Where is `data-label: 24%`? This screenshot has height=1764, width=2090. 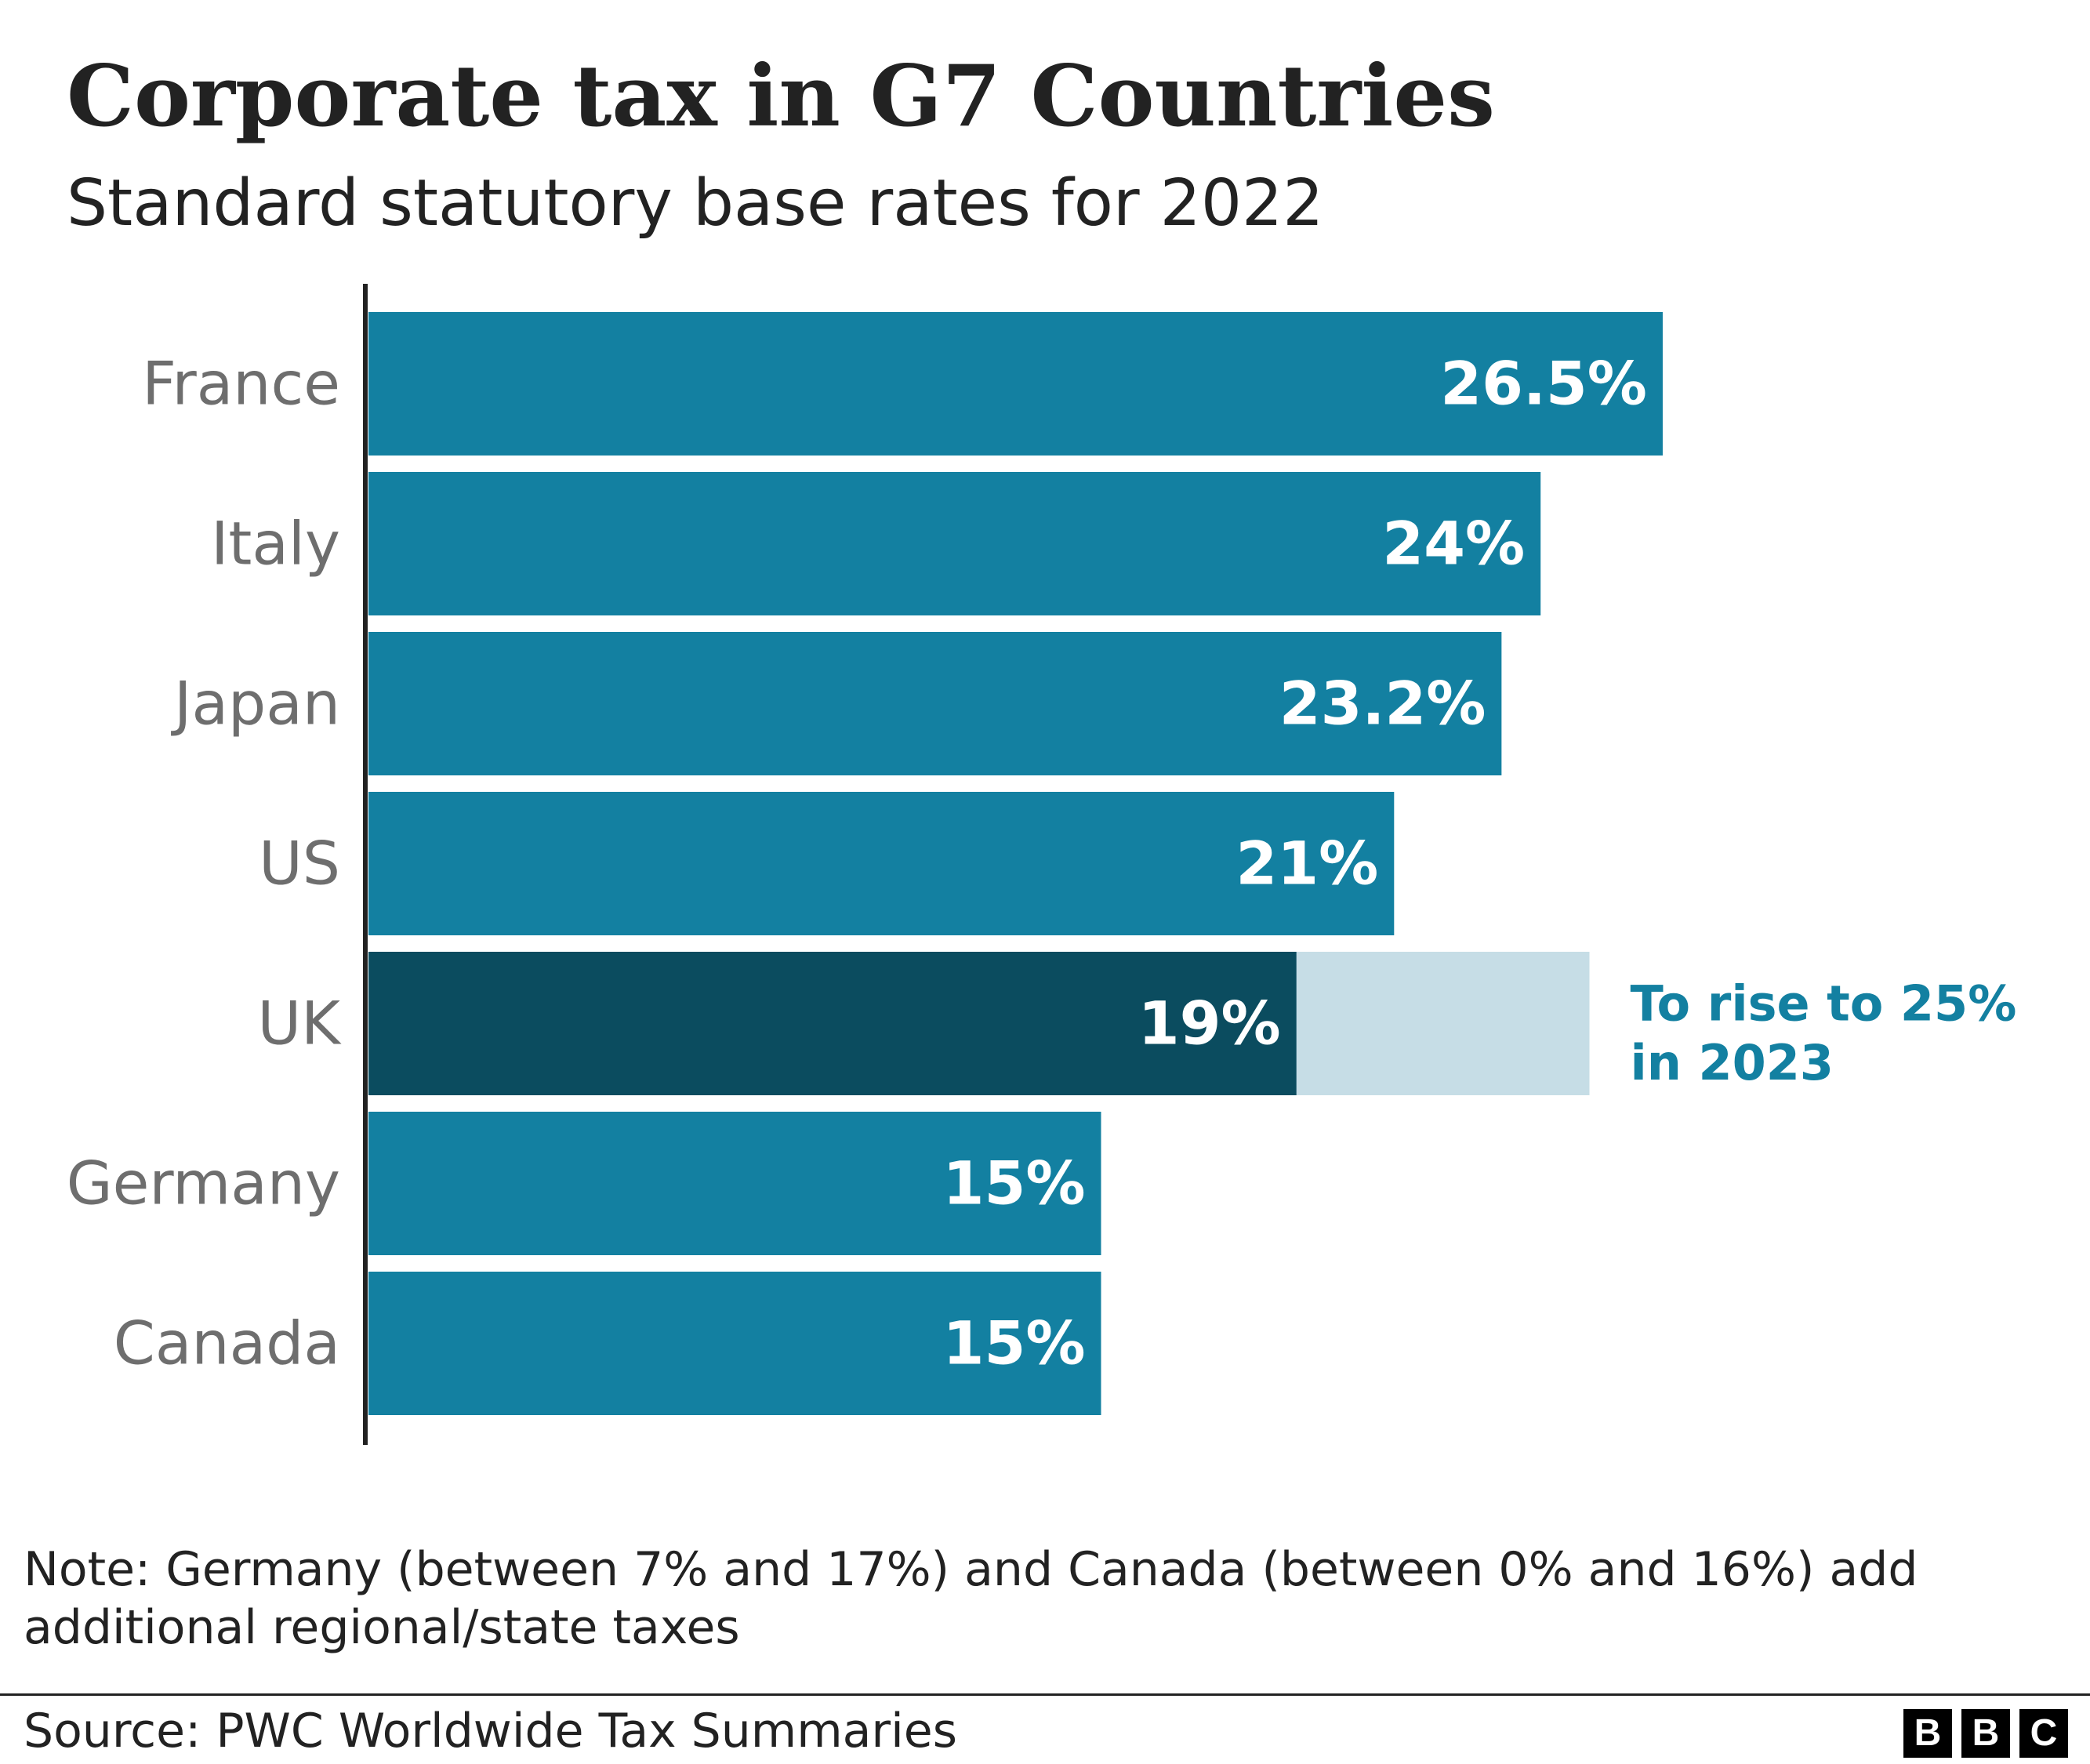 data-label: 24% is located at coordinates (1453, 544).